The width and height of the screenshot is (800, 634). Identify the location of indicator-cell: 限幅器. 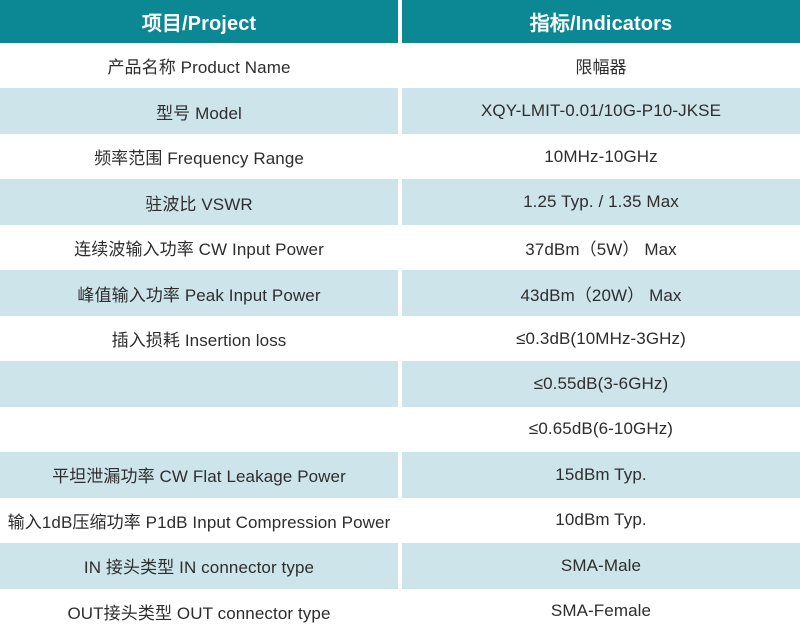
(601, 66).